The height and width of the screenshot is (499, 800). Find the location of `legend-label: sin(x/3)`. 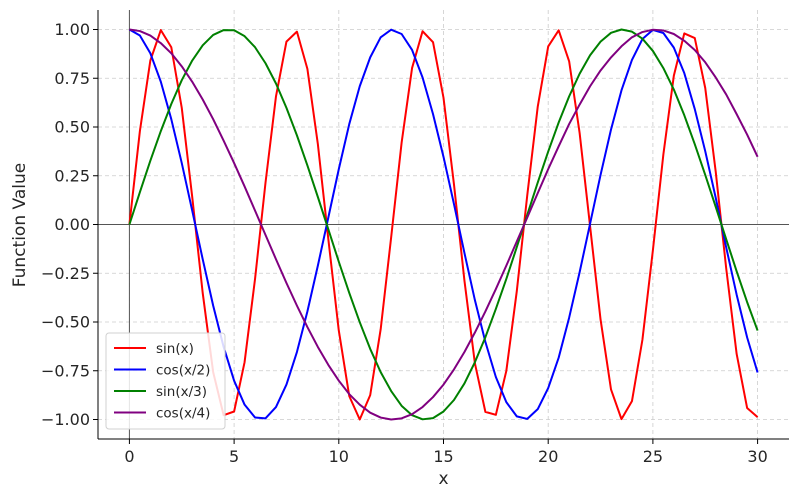

legend-label: sin(x/3) is located at coordinates (181, 392).